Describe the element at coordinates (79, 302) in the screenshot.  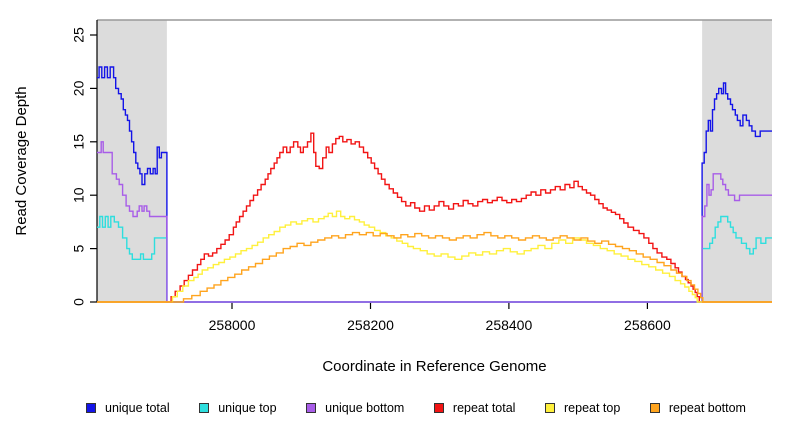
I see `y-axis-tick-label: 0` at that location.